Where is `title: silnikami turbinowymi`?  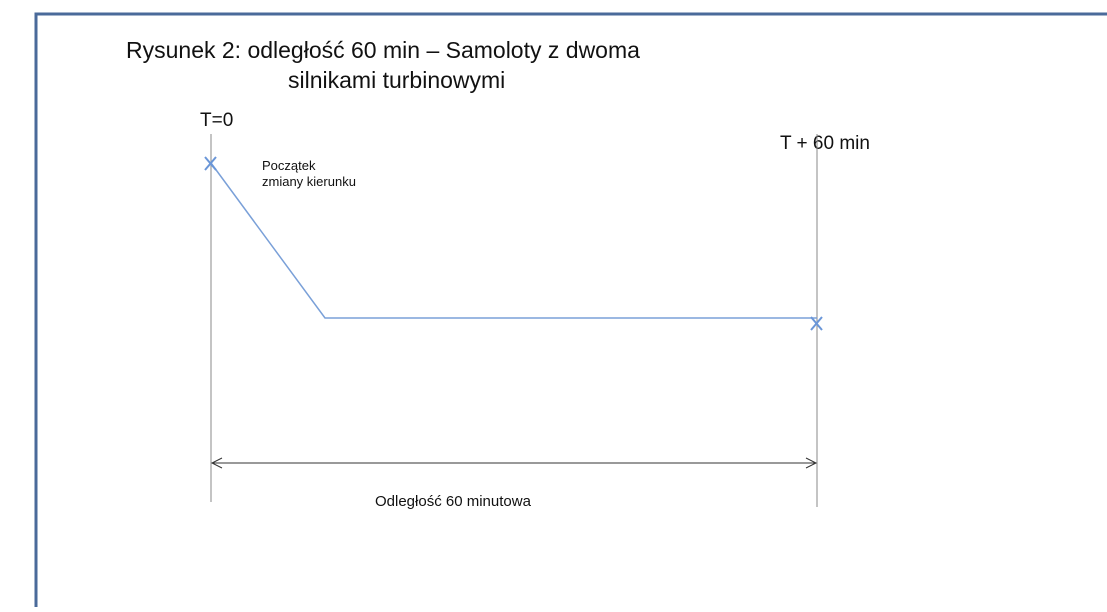 title: silnikami turbinowymi is located at coordinates (396, 80).